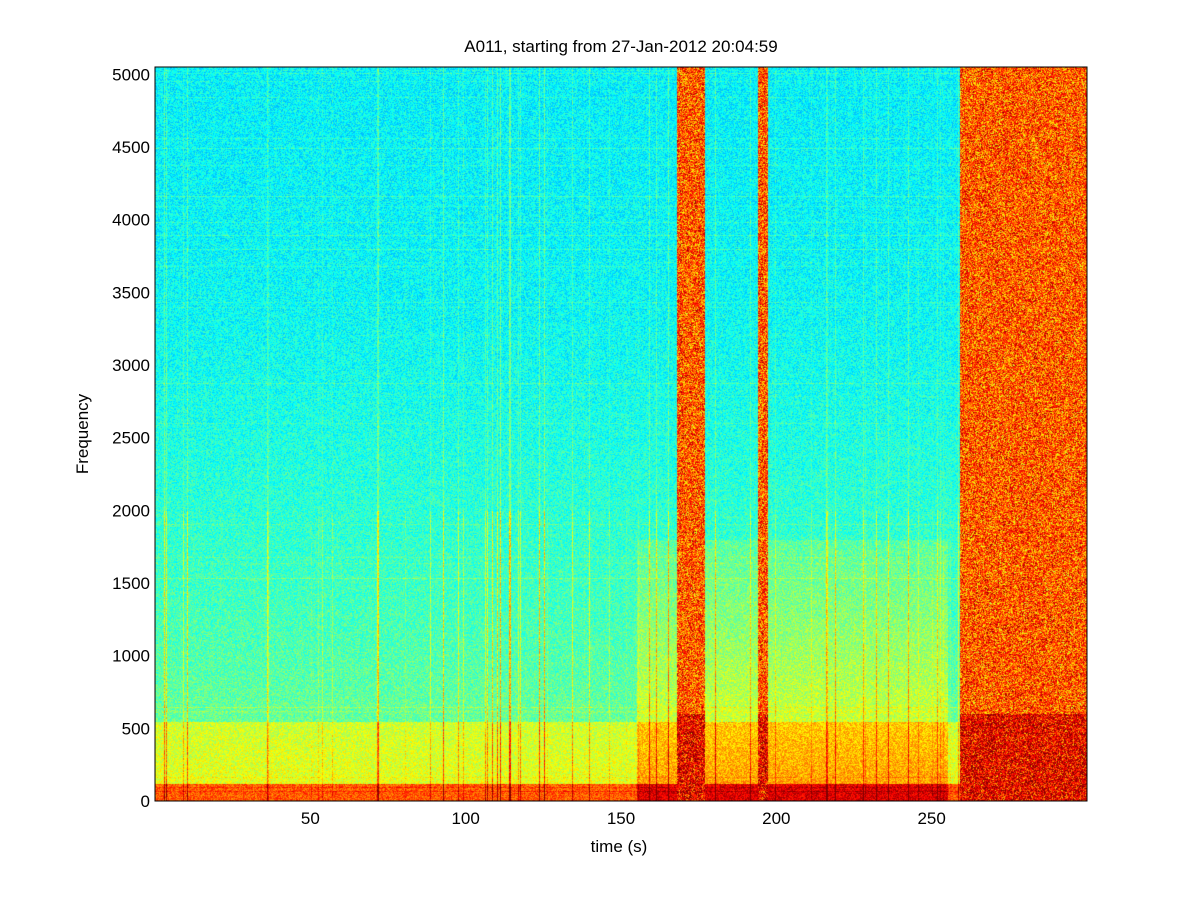 The height and width of the screenshot is (900, 1200). Describe the element at coordinates (136, 728) in the screenshot. I see `y-tick-label: 500` at that location.